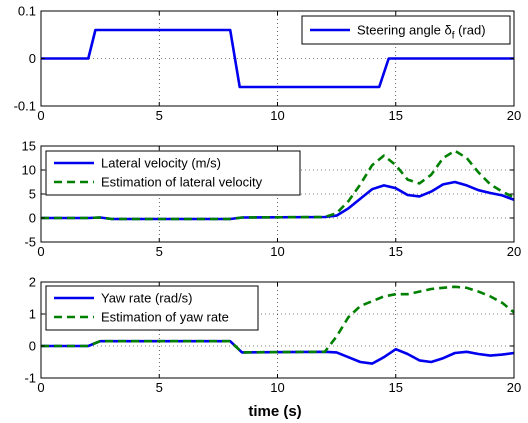 This screenshot has height=423, width=528. What do you see at coordinates (32, 282) in the screenshot?
I see `y-tick-label: 2` at bounding box center [32, 282].